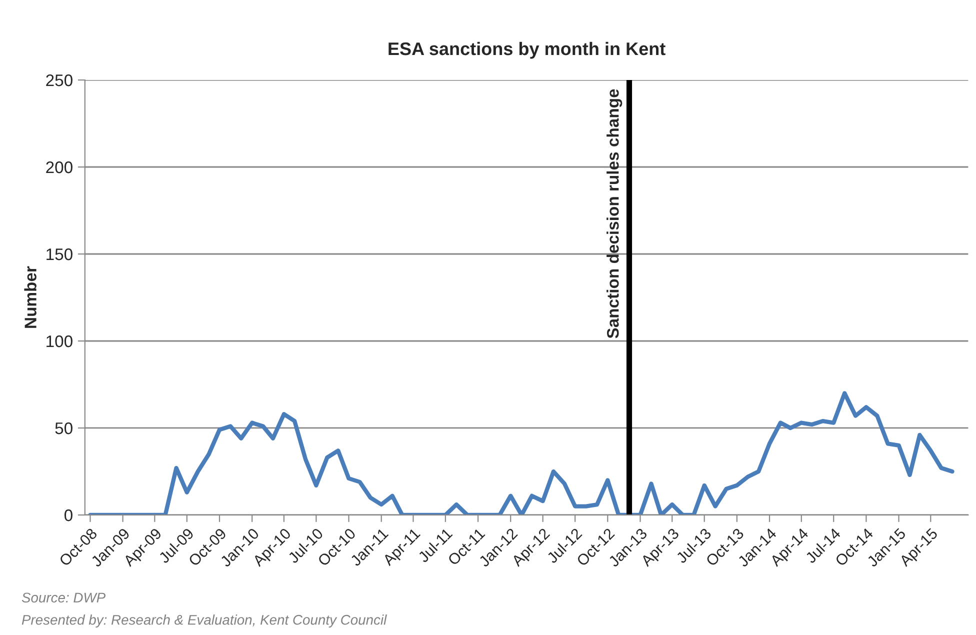 The height and width of the screenshot is (635, 976). What do you see at coordinates (527, 50) in the screenshot?
I see `chart-title: ESA sanctions by month in Kent` at bounding box center [527, 50].